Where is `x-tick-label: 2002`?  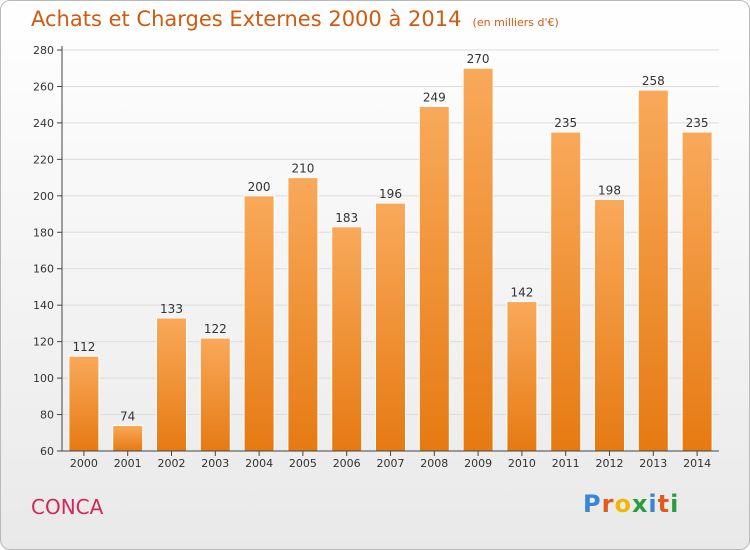 x-tick-label: 2002 is located at coordinates (172, 463).